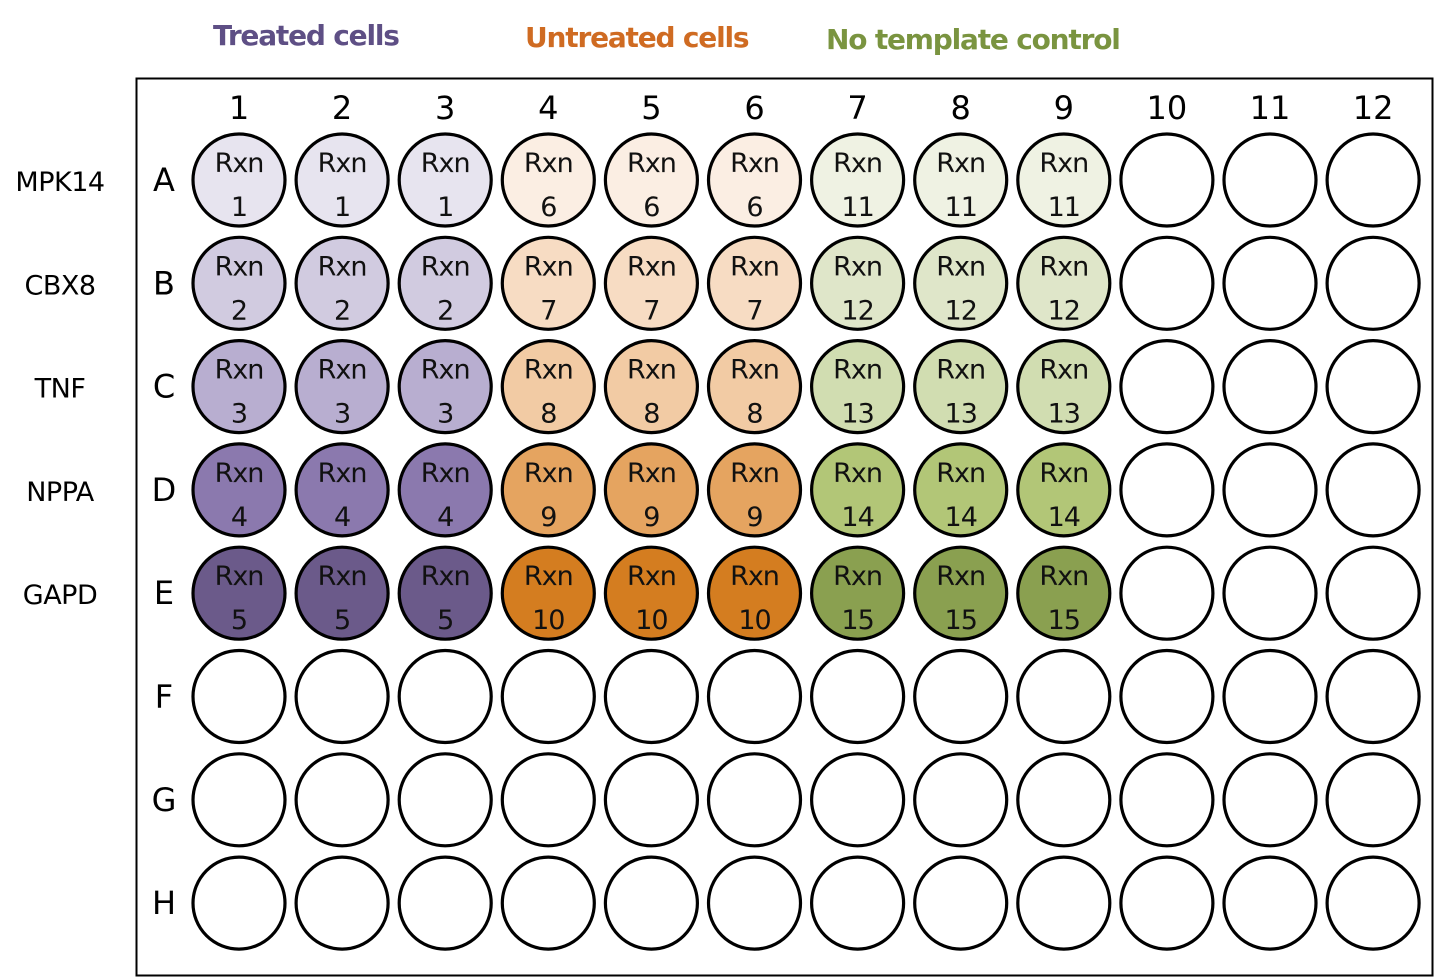 The height and width of the screenshot is (979, 1447). I want to click on well-G9, so click(1064, 800).